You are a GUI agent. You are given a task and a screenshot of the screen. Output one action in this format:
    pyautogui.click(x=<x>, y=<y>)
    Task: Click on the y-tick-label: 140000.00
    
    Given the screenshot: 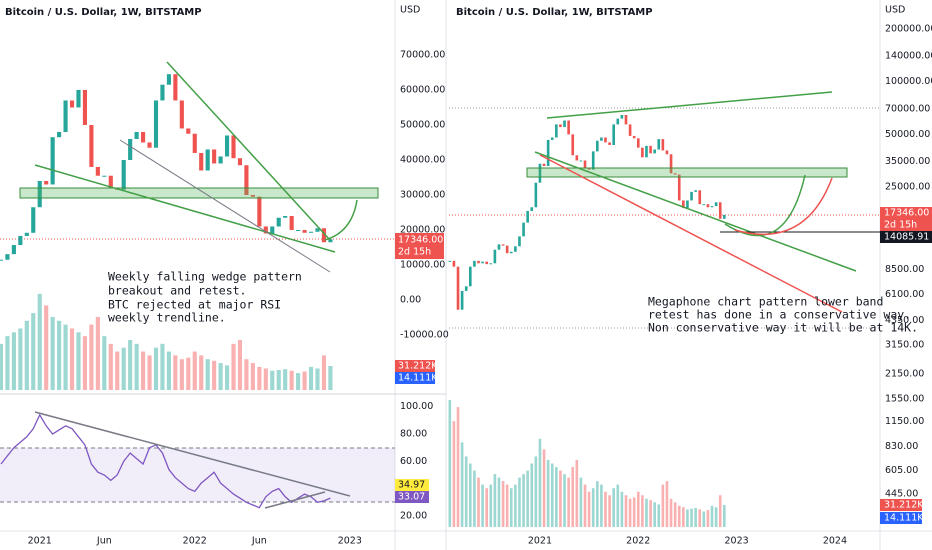 What is the action you would take?
    pyautogui.click(x=908, y=55)
    